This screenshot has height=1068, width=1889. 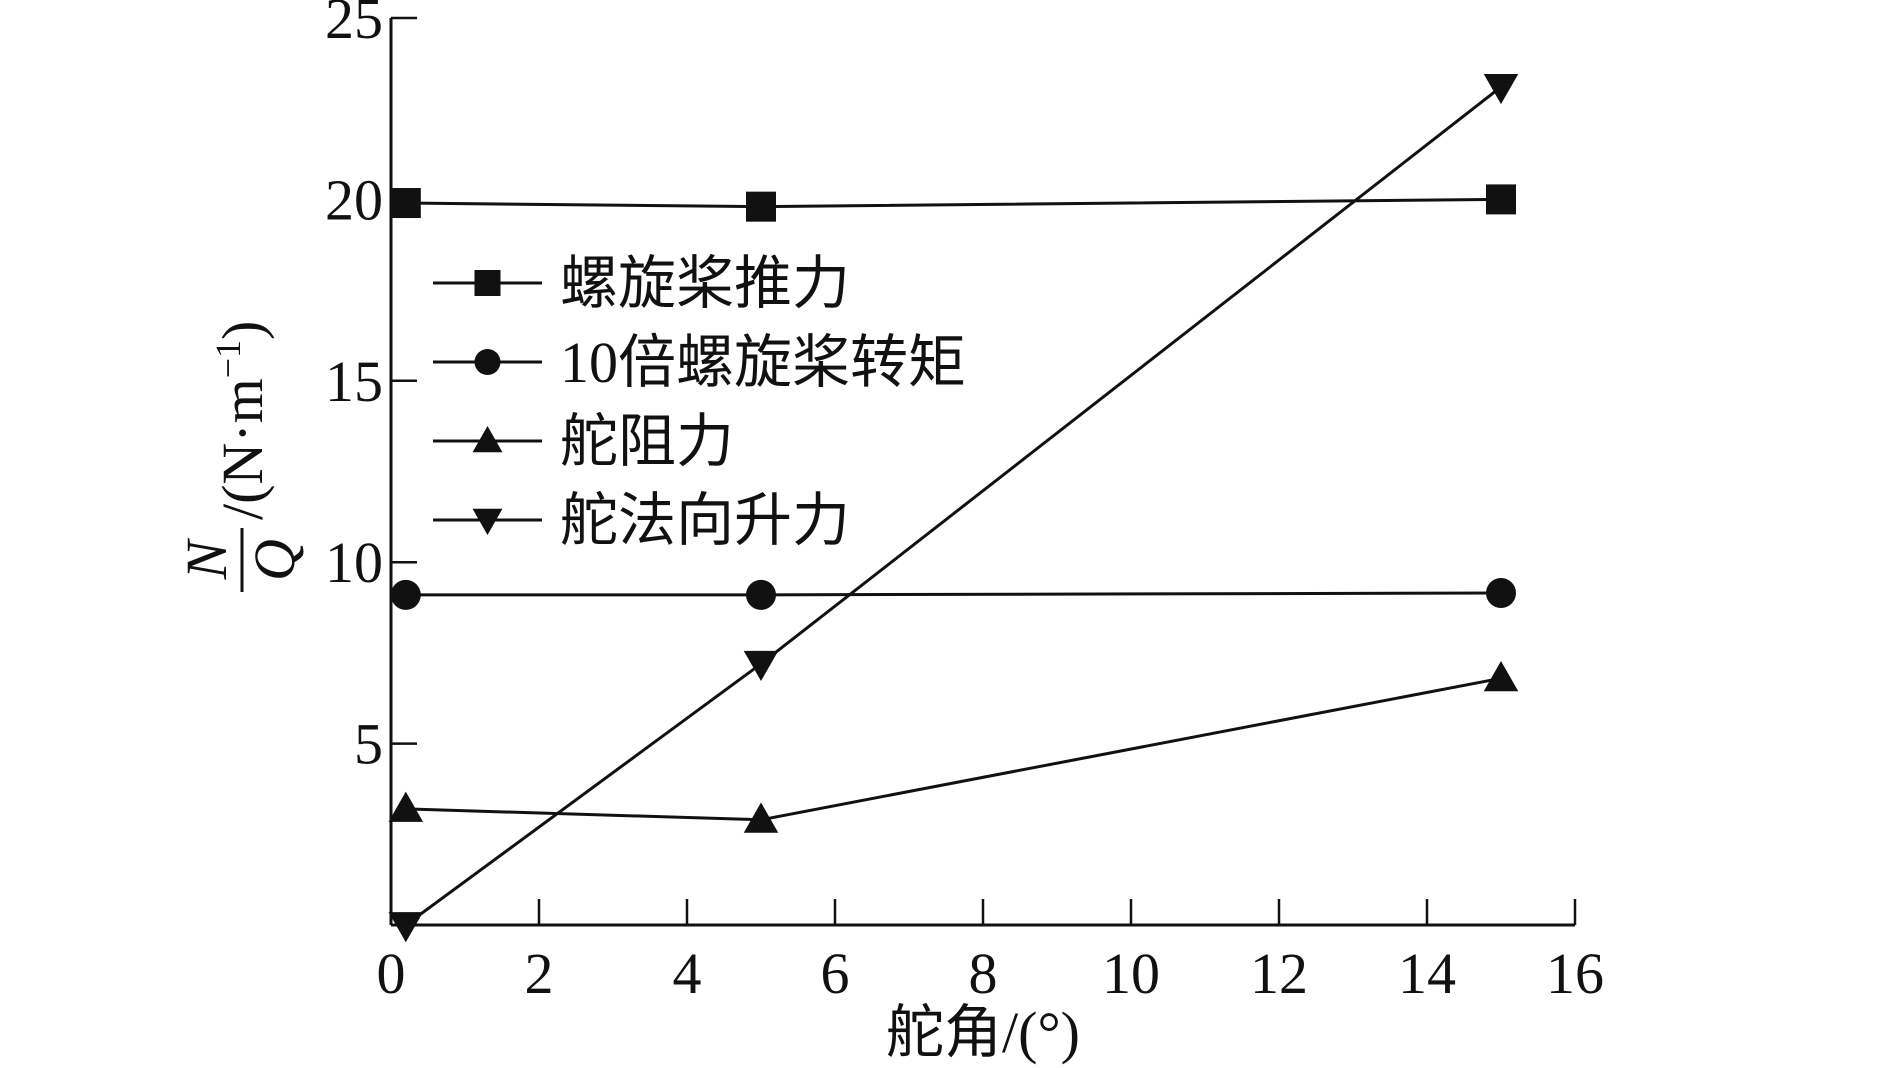 I want to click on legend-label-0: 螺旋桨推力, so click(x=705, y=283).